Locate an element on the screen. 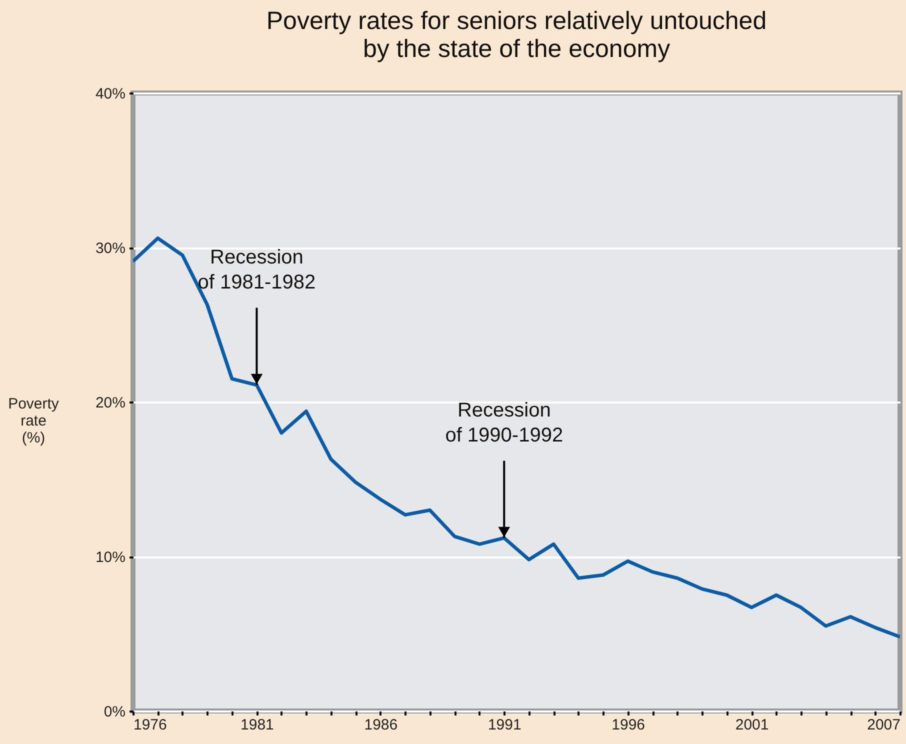 The image size is (906, 744). x-tick-label: 1996 is located at coordinates (629, 725).